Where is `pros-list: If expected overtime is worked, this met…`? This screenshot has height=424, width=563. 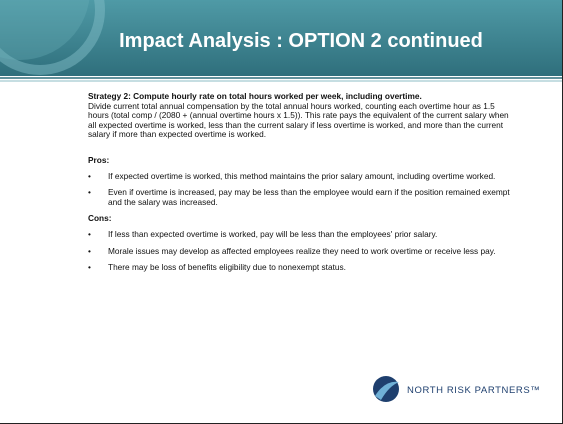 pros-list: If expected overtime is worked, this met… is located at coordinates (299, 189).